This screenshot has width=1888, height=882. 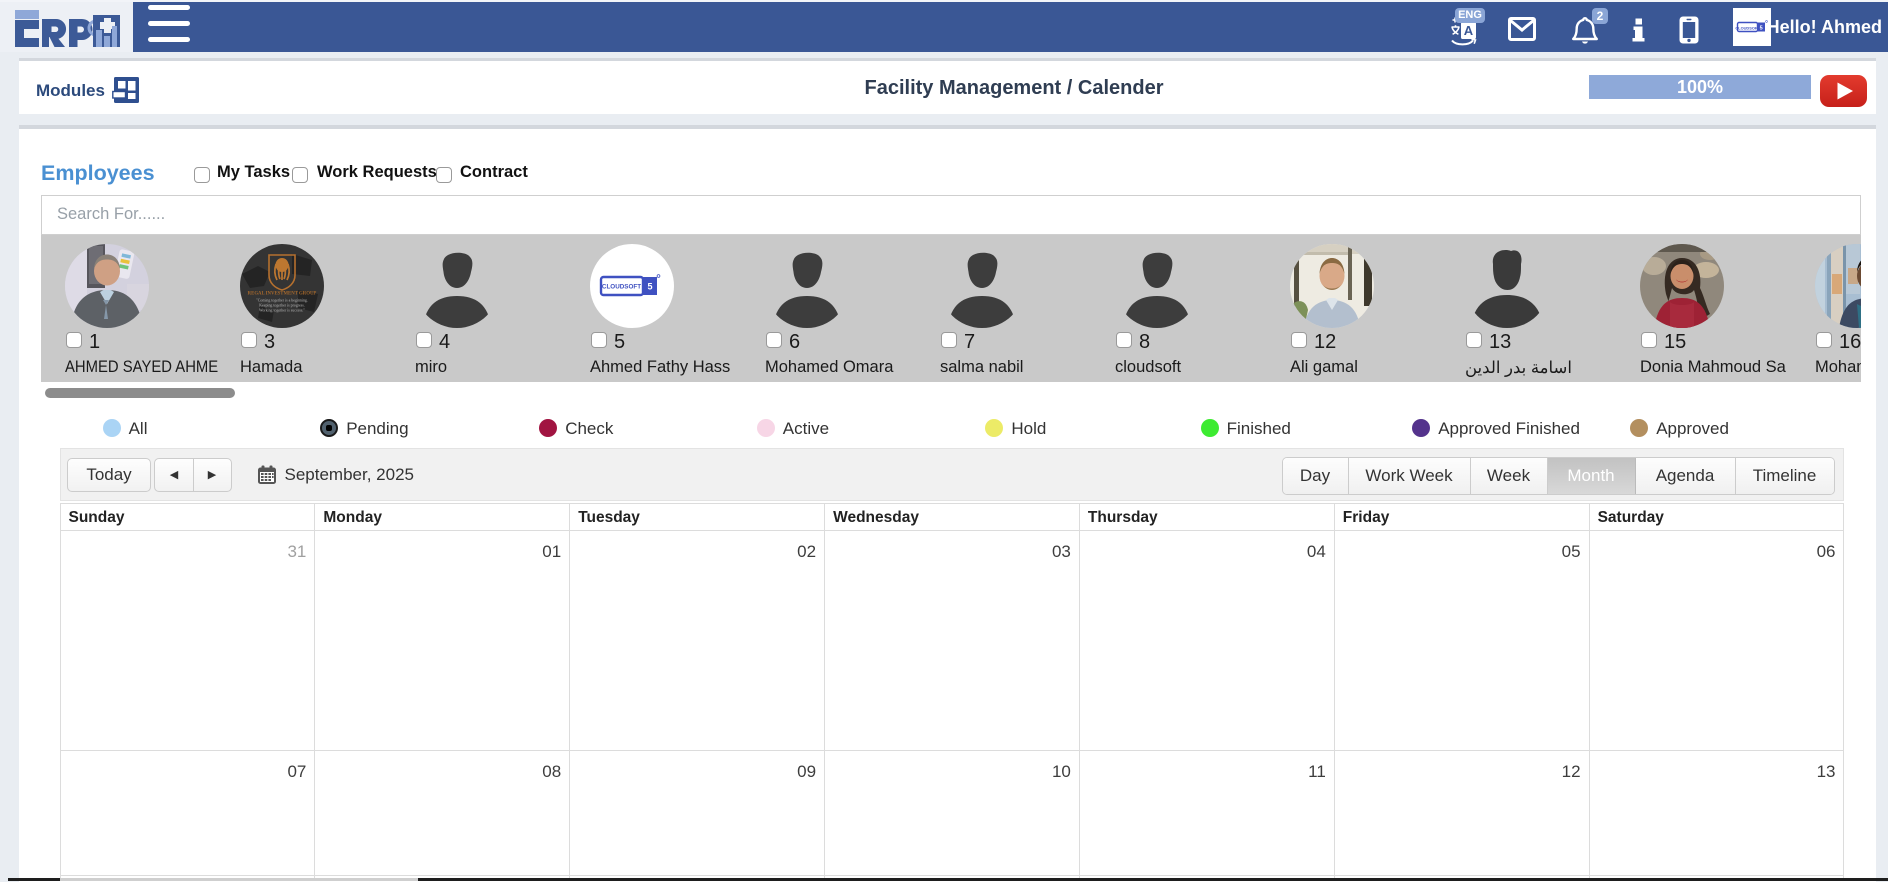 What do you see at coordinates (1469, 30) in the screenshot?
I see `svg-text: A` at bounding box center [1469, 30].